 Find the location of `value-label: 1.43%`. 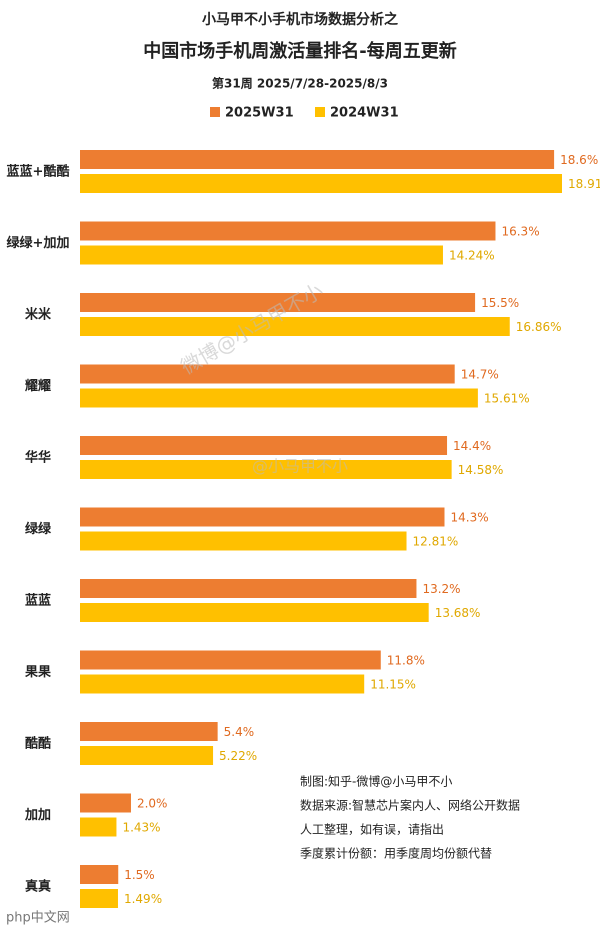

value-label: 1.43% is located at coordinates (141, 828).